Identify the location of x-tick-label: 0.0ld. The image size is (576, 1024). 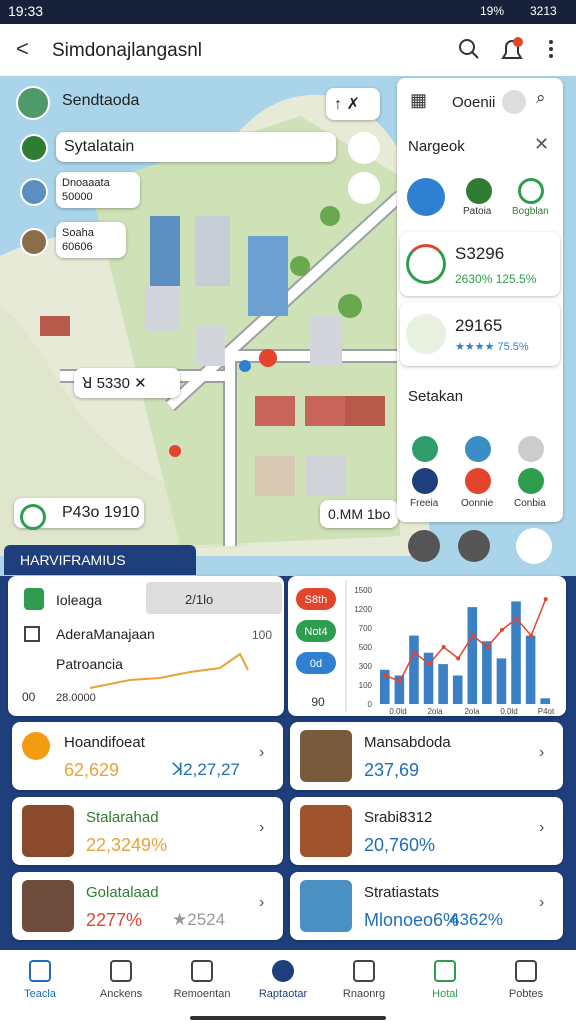
(397, 711).